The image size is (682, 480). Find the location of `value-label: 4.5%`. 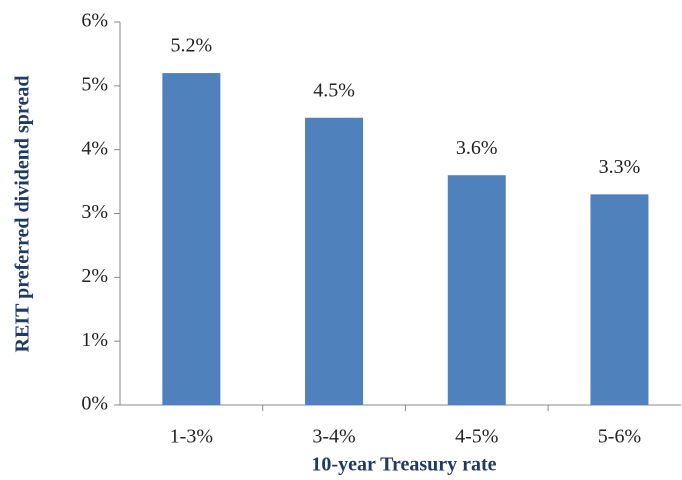

value-label: 4.5% is located at coordinates (334, 90).